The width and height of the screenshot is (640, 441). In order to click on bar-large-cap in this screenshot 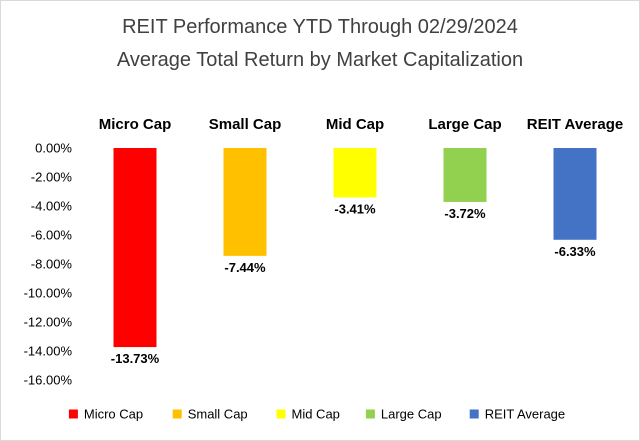, I will do `click(465, 175)`.